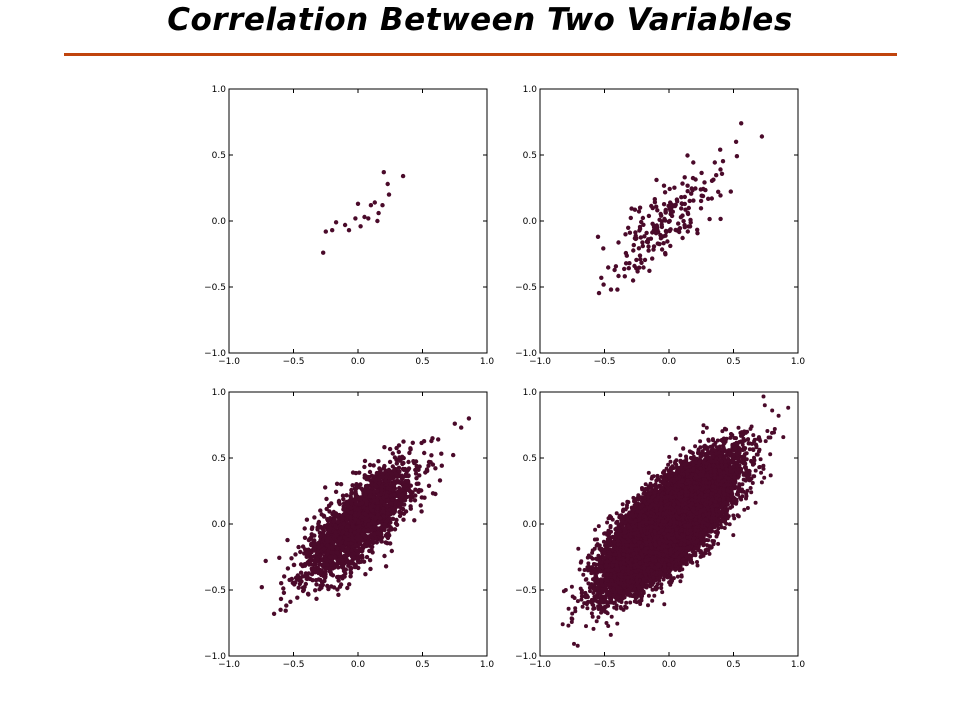 Image resolution: width=960 pixels, height=720 pixels. Describe the element at coordinates (349, 529) in the screenshot. I see `scatter-panel-3: −1.0 −0.5 0.0 0.5 1.0−1.0−0.50.00.51.0` at that location.